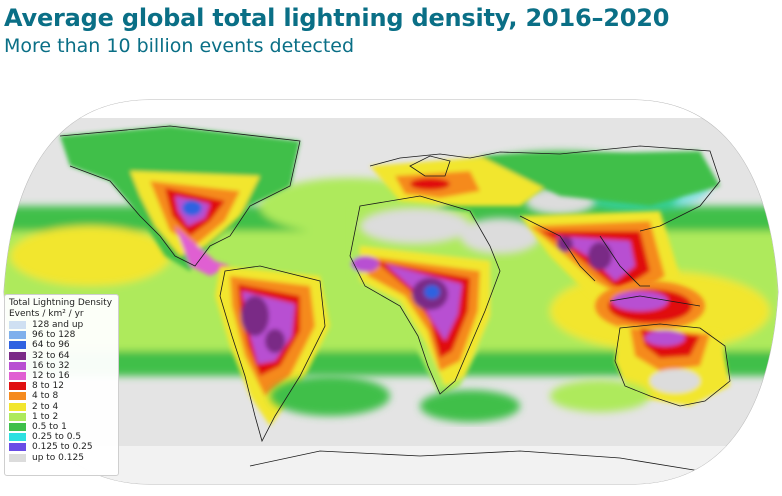 This screenshot has width=782, height=496. I want to click on legend-label: 64 to 96, so click(51, 345).